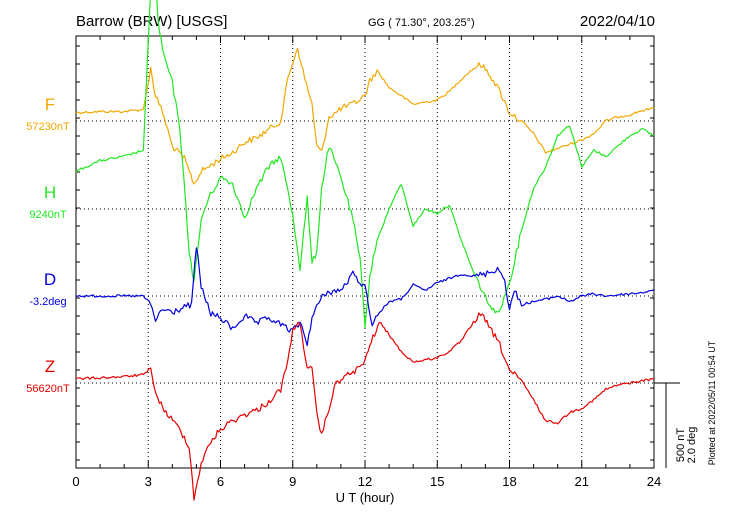 Image resolution: width=730 pixels, height=520 pixels. Describe the element at coordinates (437, 481) in the screenshot. I see `x-tick-label: 15` at that location.